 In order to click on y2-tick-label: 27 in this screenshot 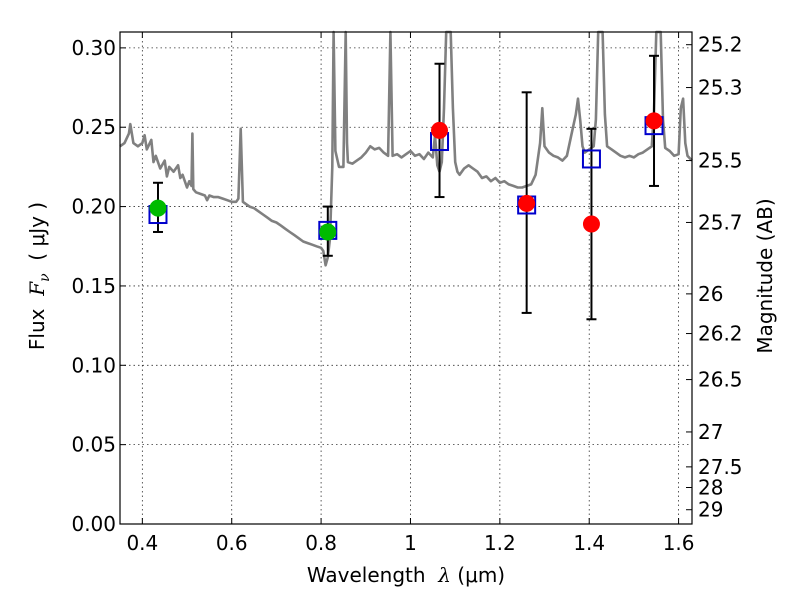, I will do `click(710, 432)`.